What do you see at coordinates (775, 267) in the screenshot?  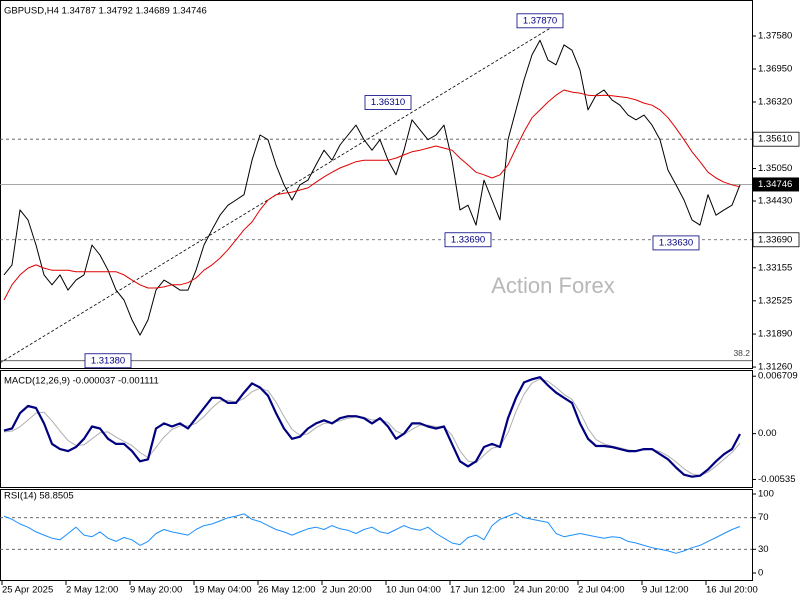 I see `y-tick-label: 1.33155` at bounding box center [775, 267].